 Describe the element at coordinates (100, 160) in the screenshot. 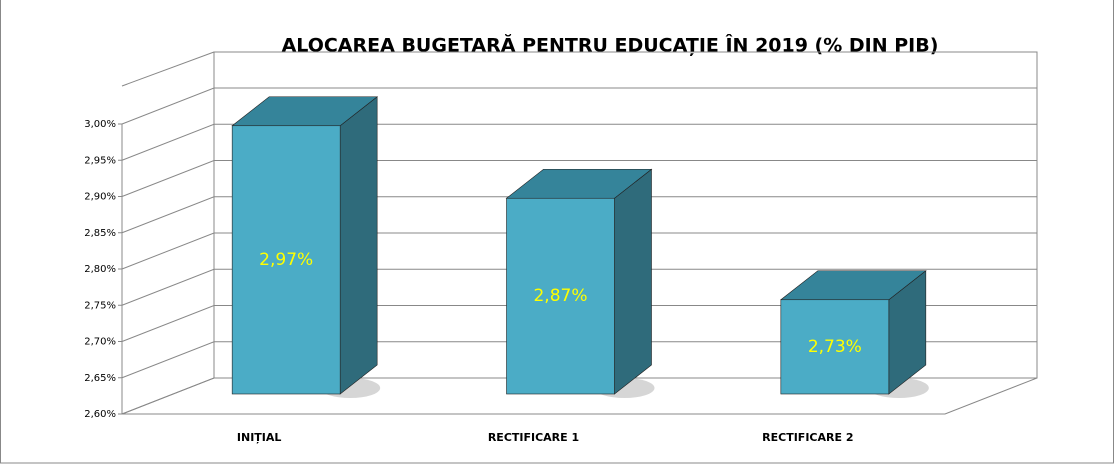

I see `y-tick-label: 2,95%` at that location.